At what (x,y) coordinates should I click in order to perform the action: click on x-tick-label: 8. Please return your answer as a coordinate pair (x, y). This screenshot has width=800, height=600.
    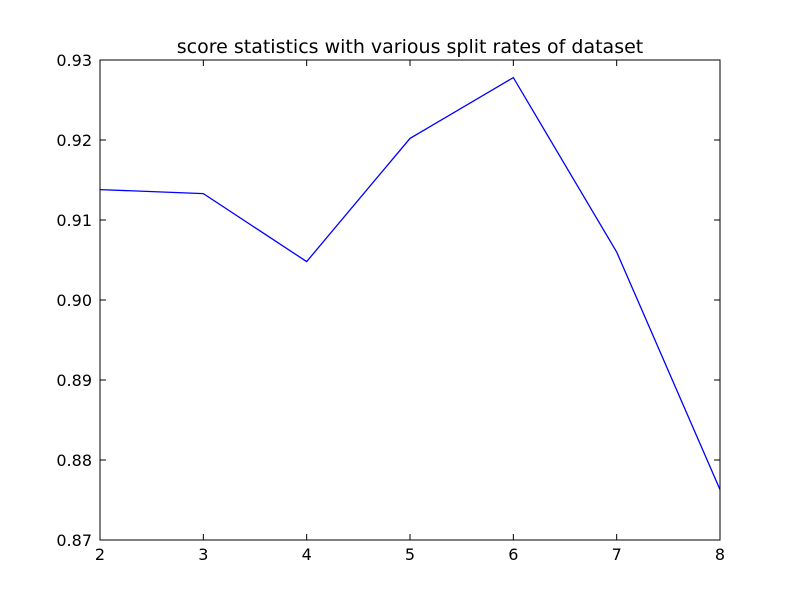
    Looking at the image, I should click on (720, 554).